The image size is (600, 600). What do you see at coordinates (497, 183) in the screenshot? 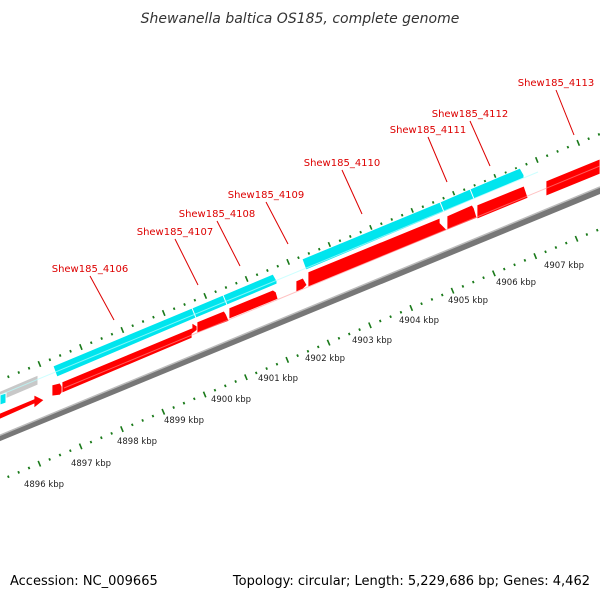
I see `reverse-gene-segment` at bounding box center [497, 183].